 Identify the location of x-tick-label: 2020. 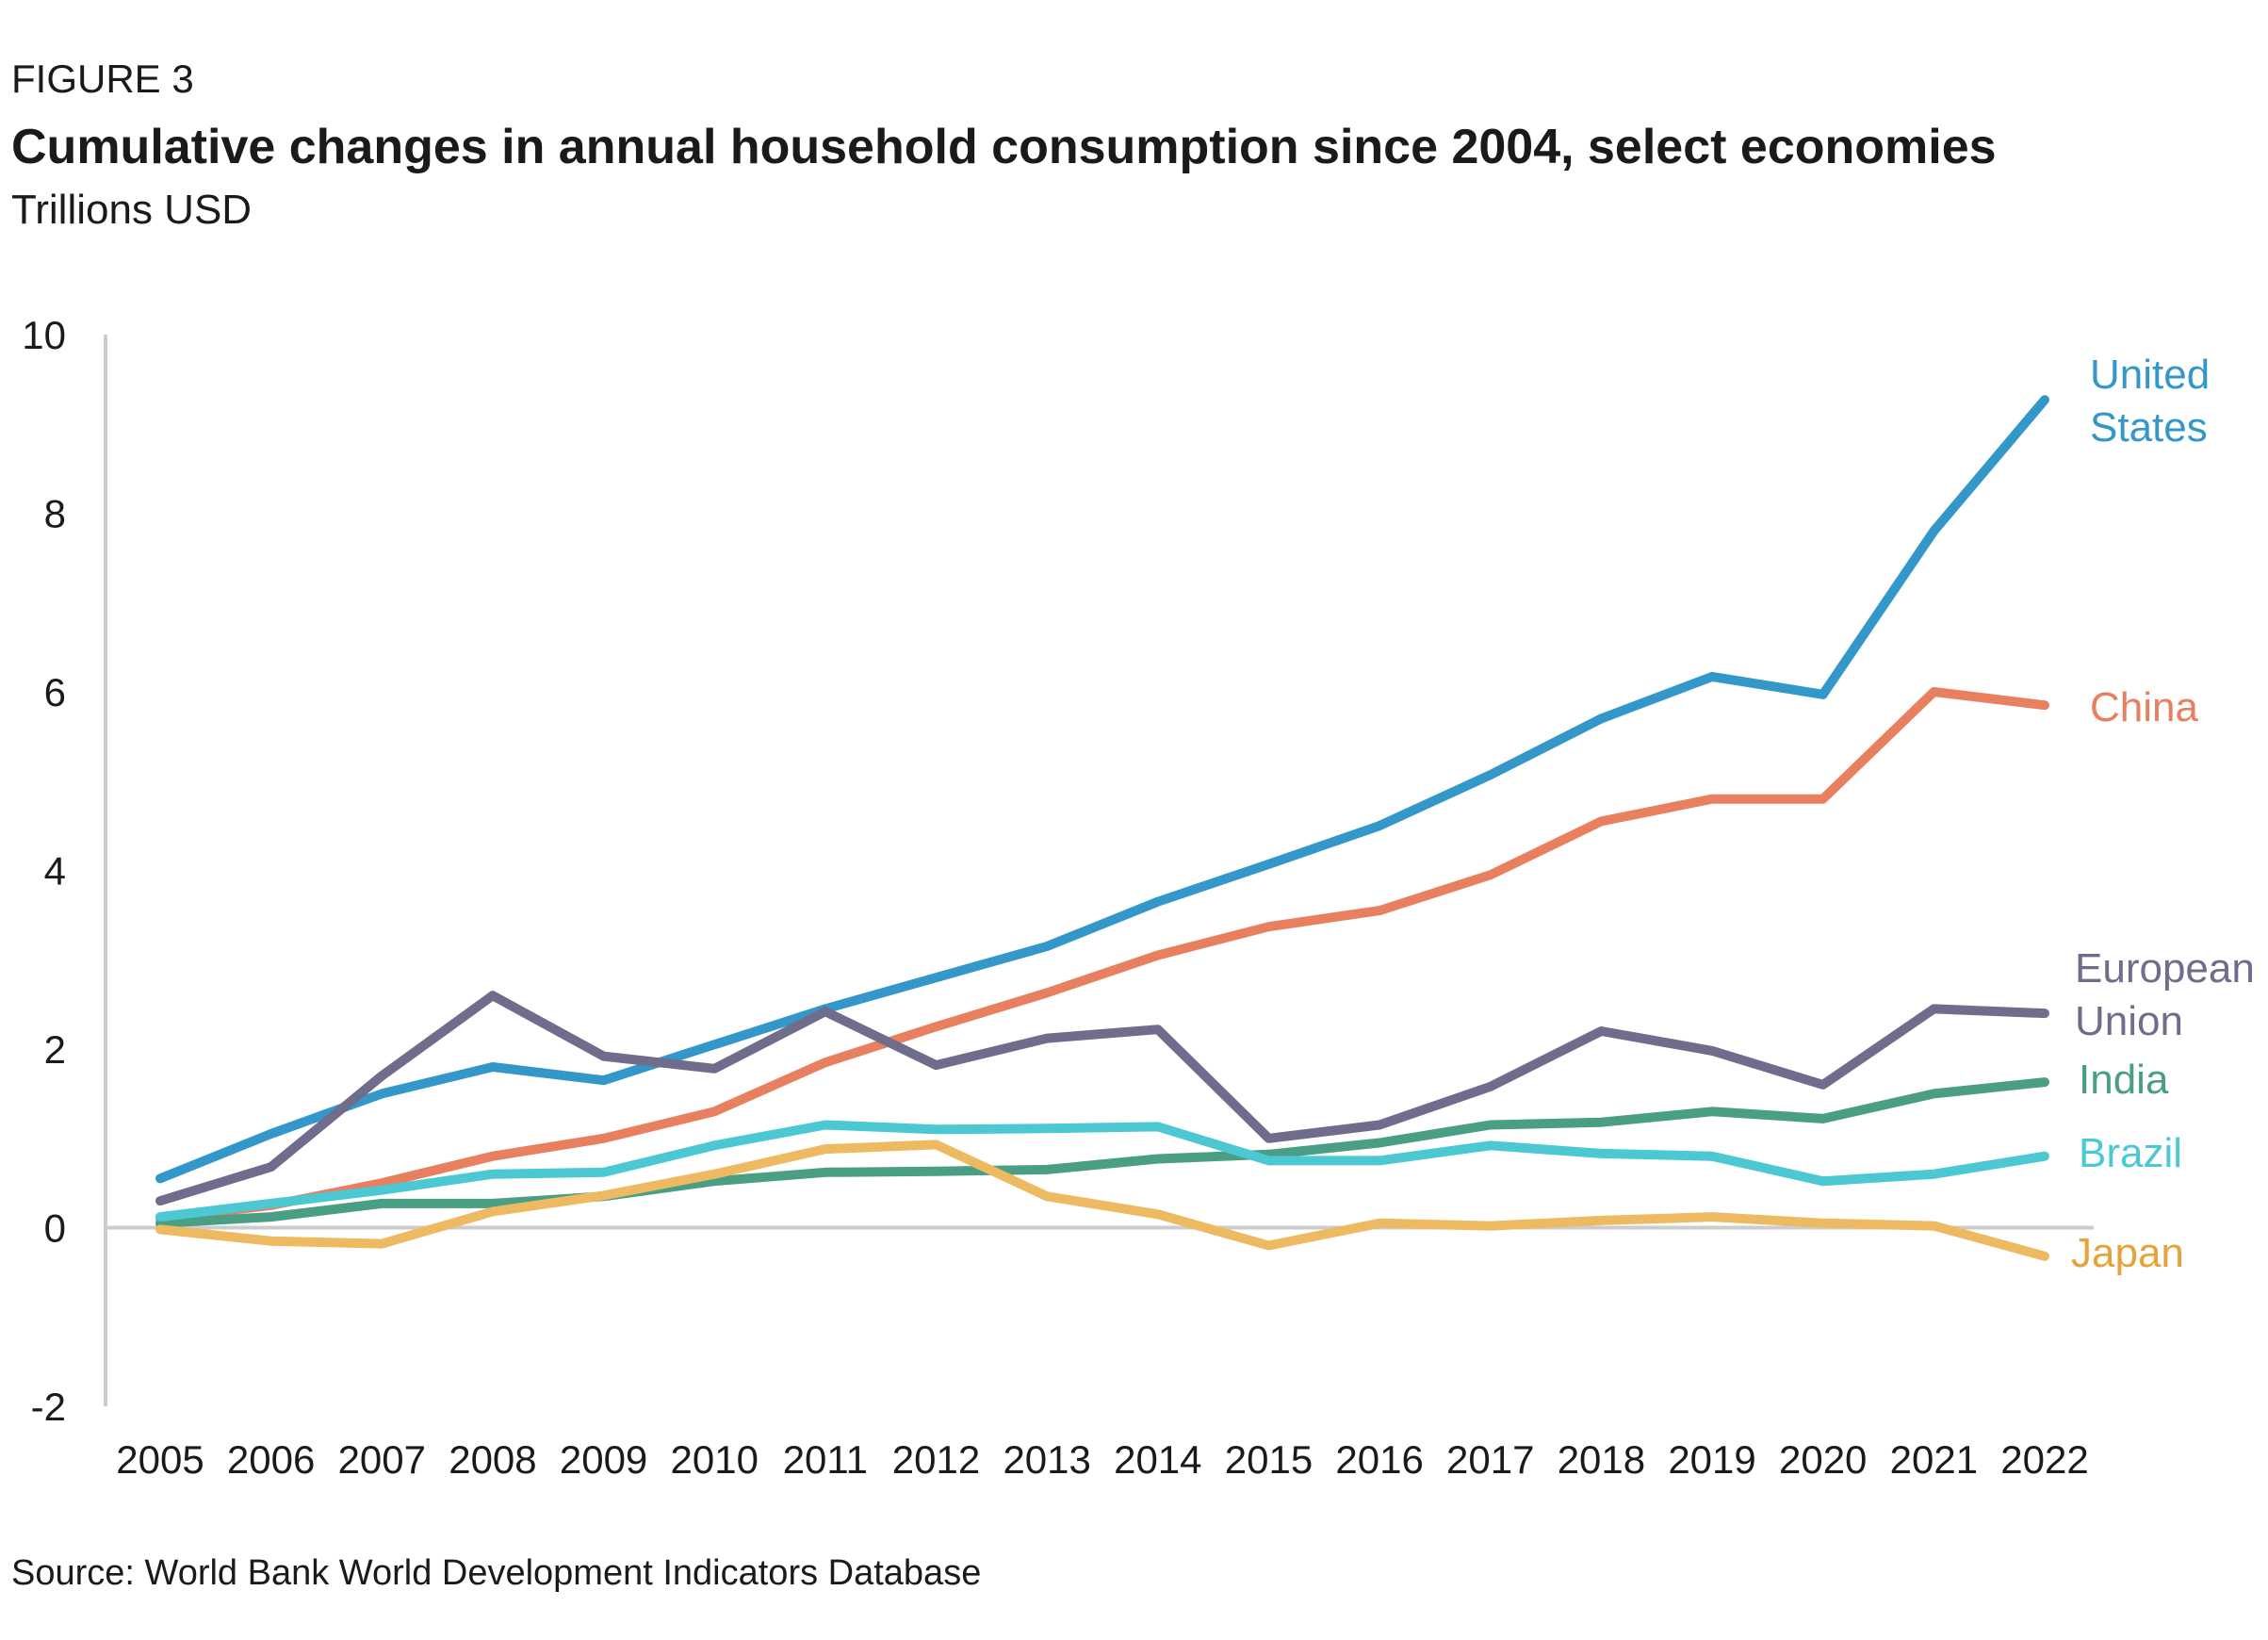
(1823, 1459).